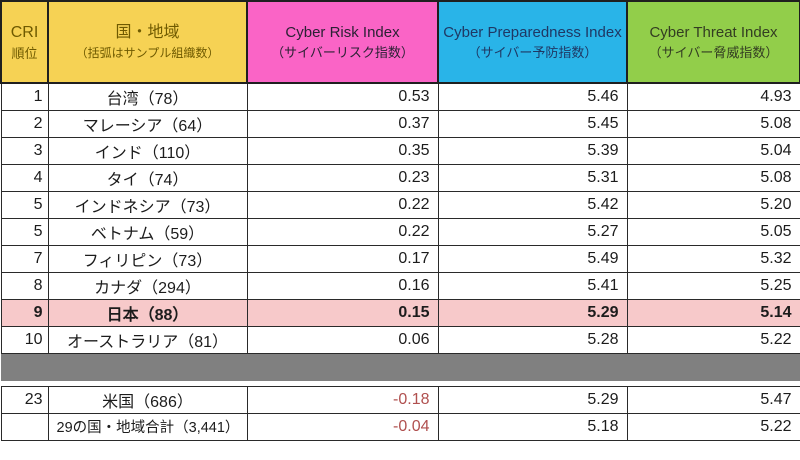 This screenshot has height=460, width=800. I want to click on header-line1: CRI, so click(24, 32).